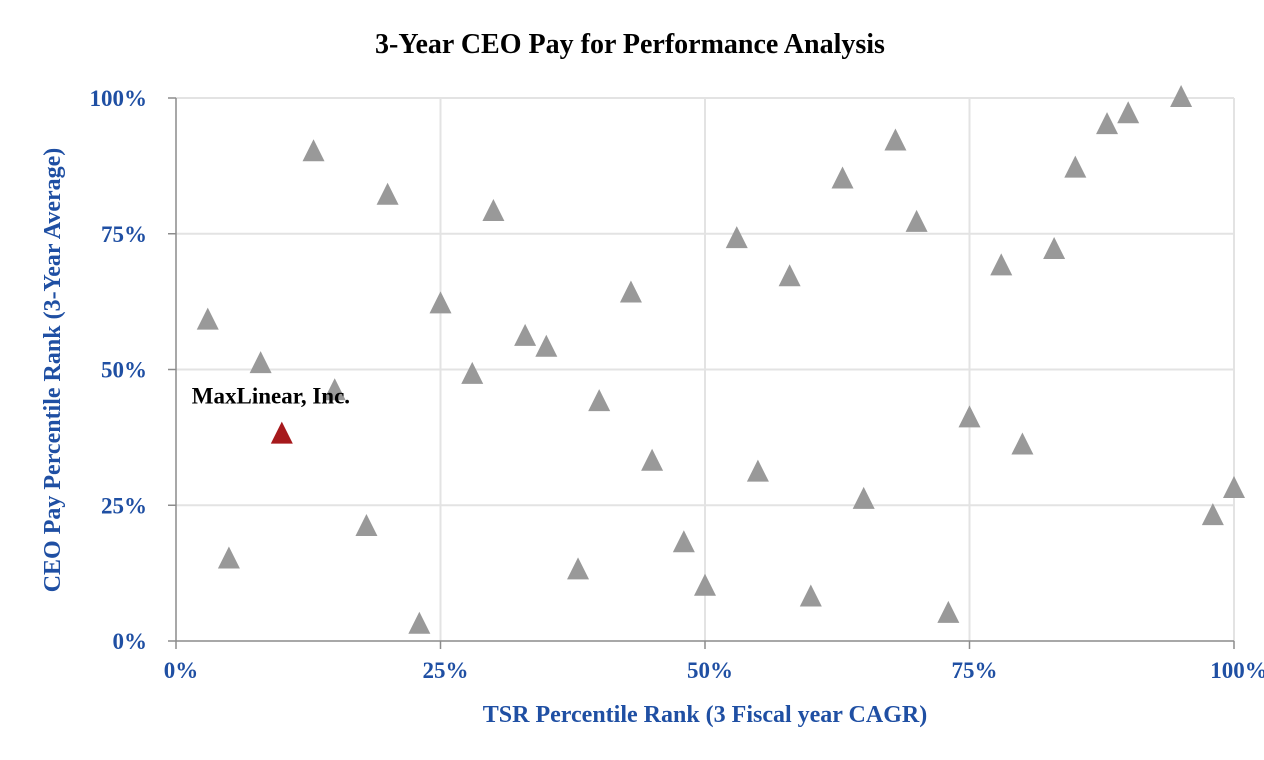 This screenshot has height=760, width=1264. What do you see at coordinates (119, 98) in the screenshot?
I see `y-tick-label: 100%` at bounding box center [119, 98].